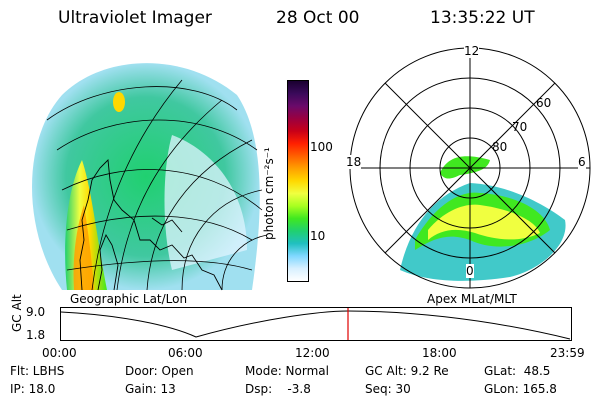 This screenshot has height=400, width=600. Describe the element at coordinates (135, 18) in the screenshot. I see `instrument-title: Ultraviolet Imager` at that location.